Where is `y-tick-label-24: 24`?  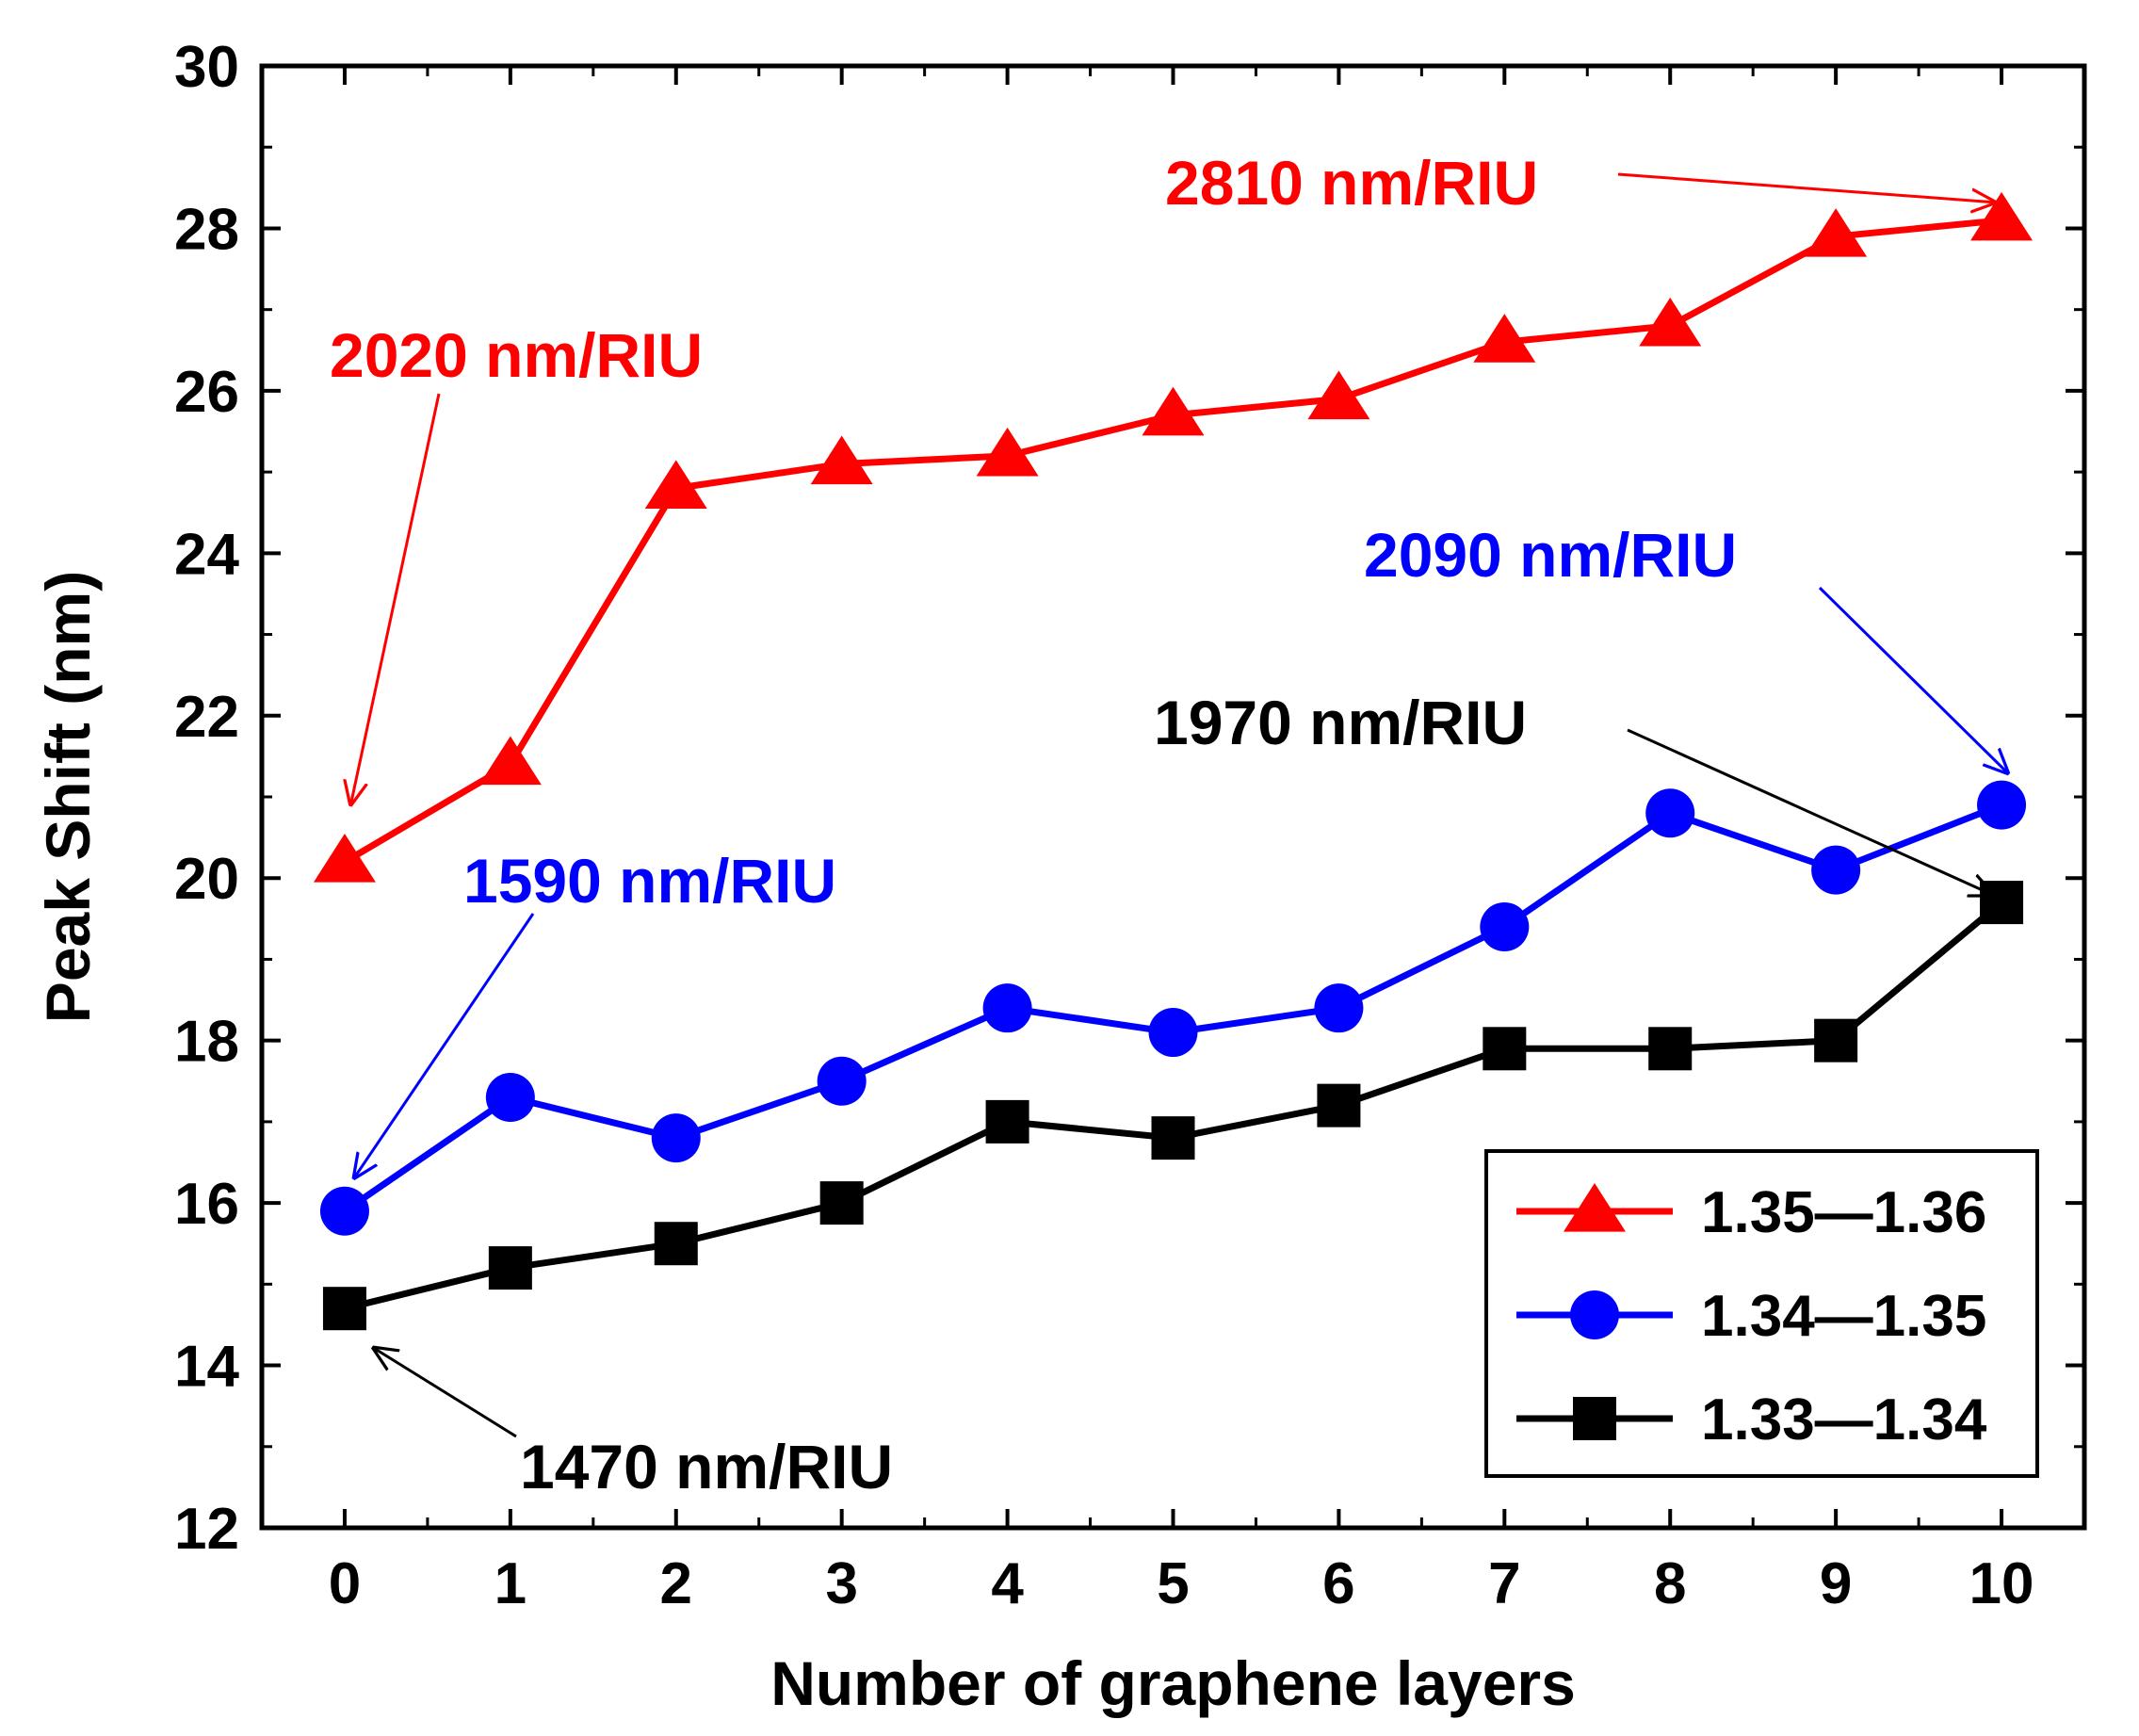
y-tick-label-24: 24 is located at coordinates (207, 554).